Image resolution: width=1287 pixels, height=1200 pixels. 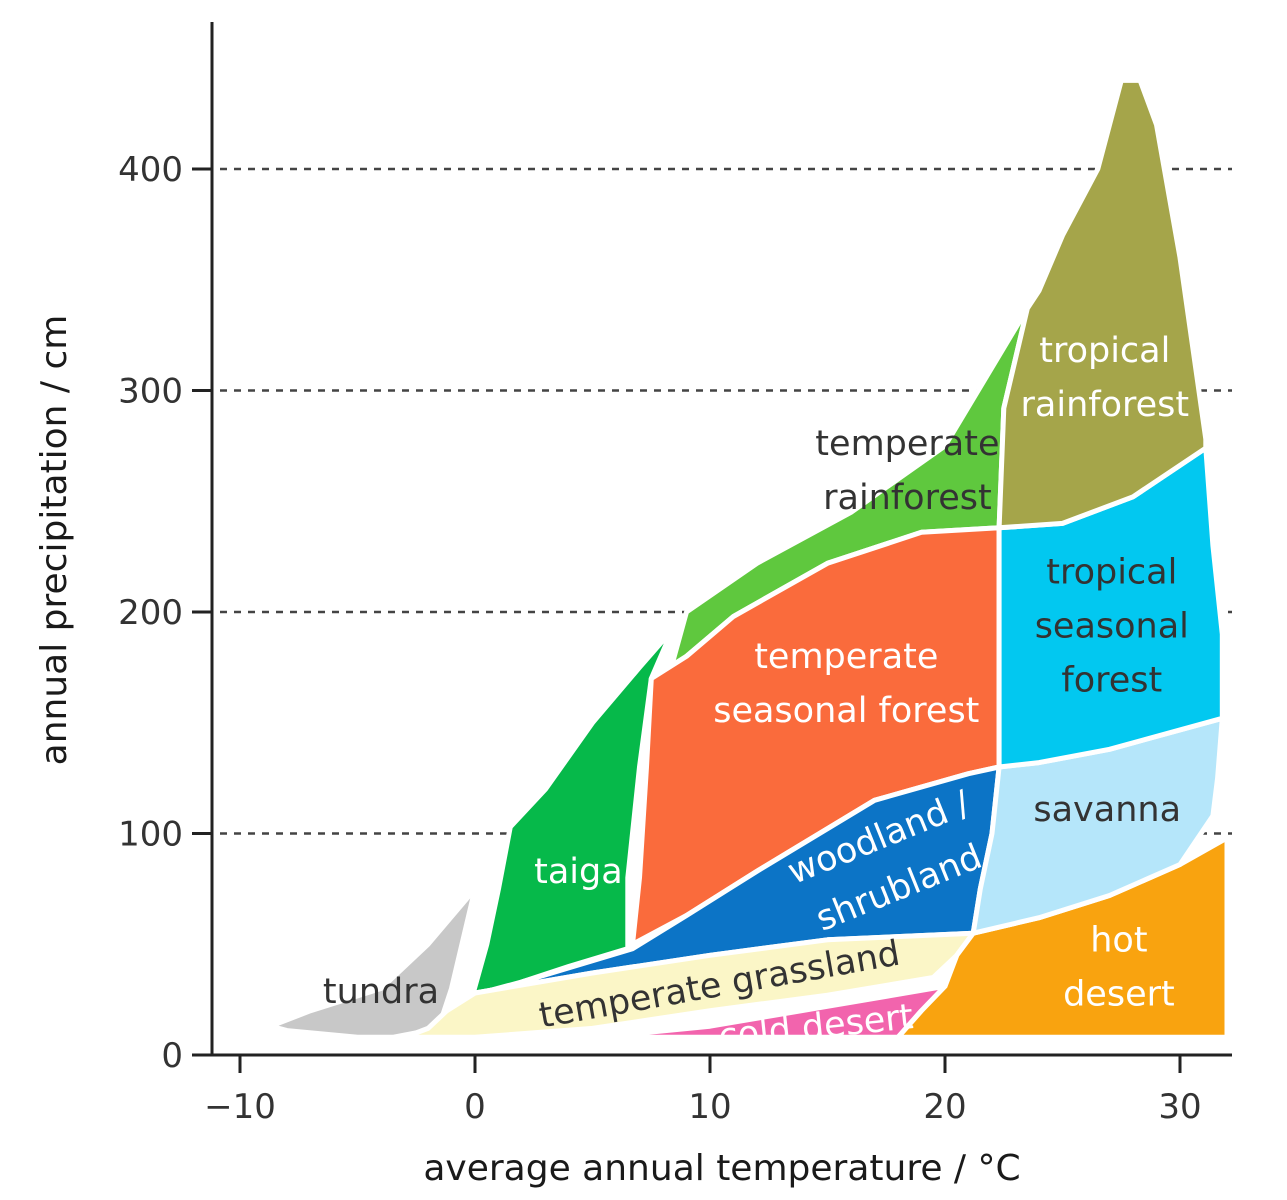 I want to click on label-tundra: tundra, so click(x=381, y=992).